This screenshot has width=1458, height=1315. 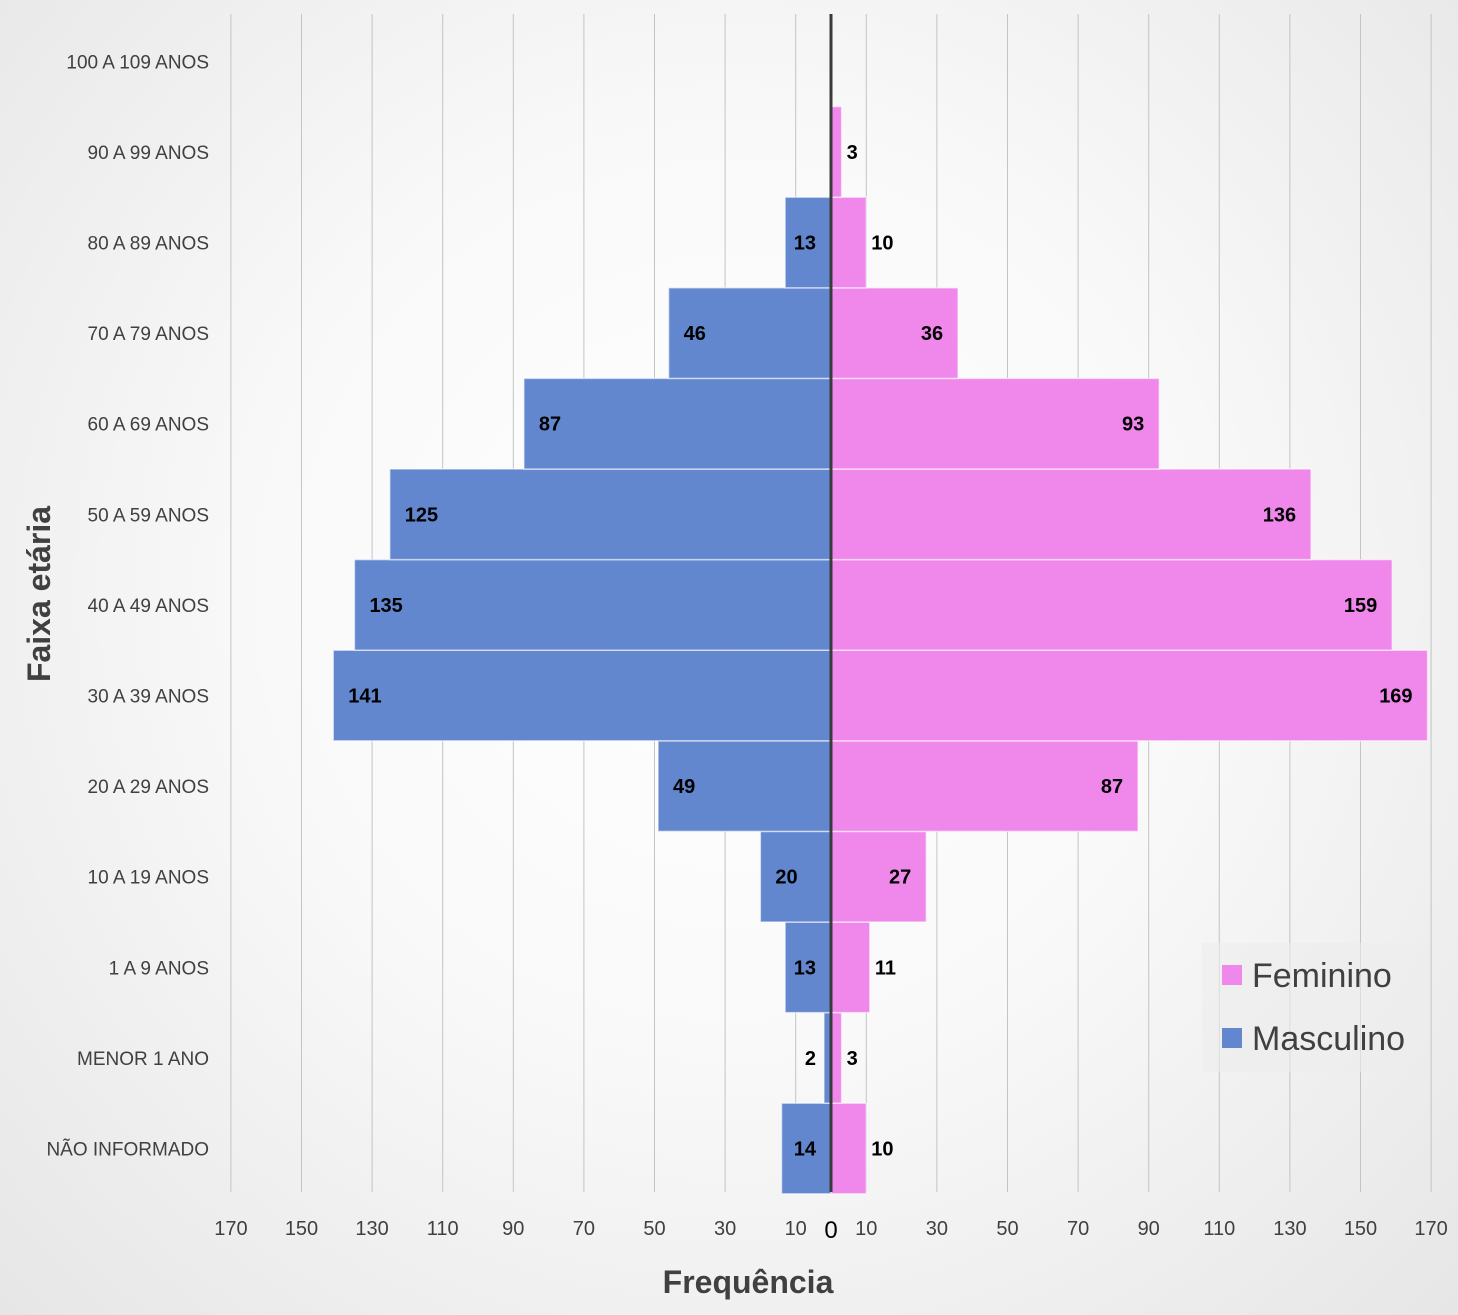 I want to click on category-label: 80 A 89 ANOS, so click(x=148, y=244).